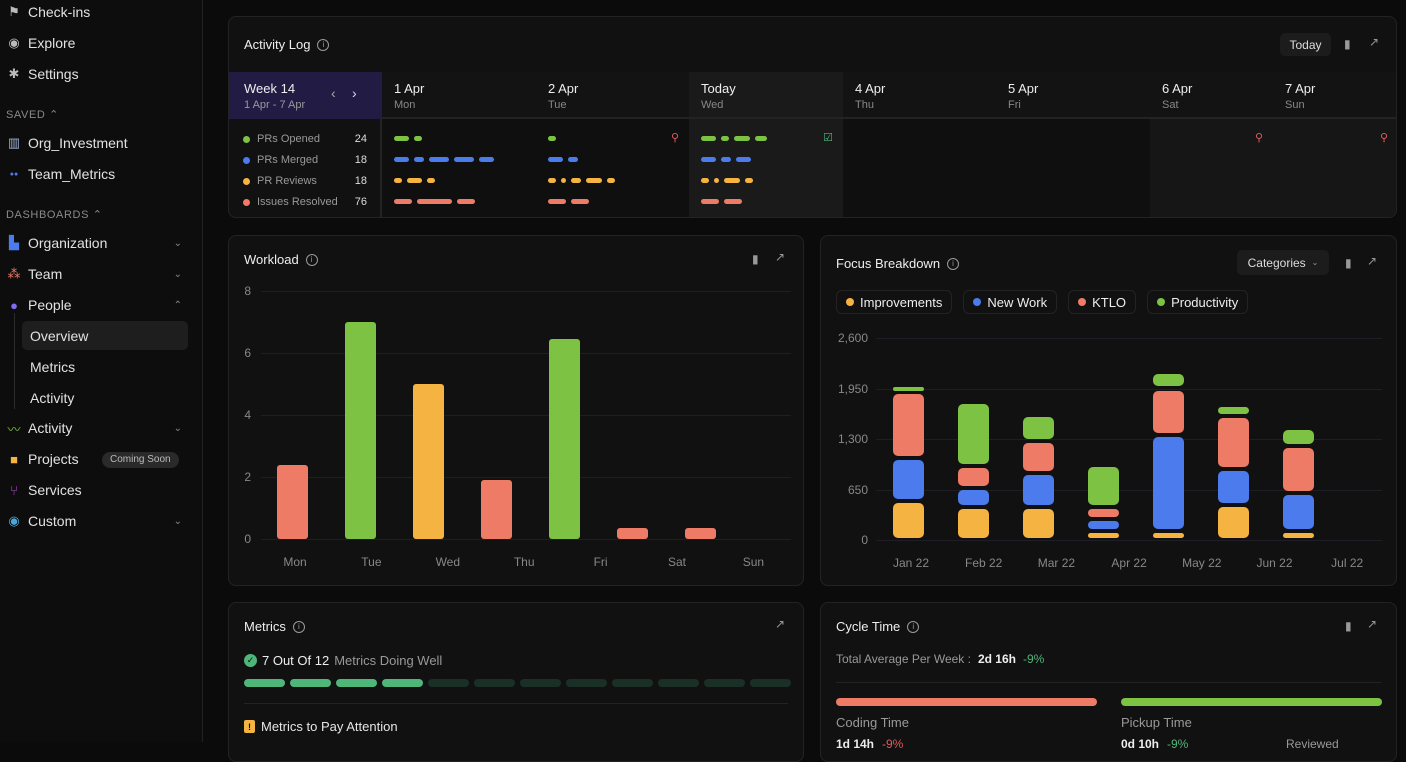  What do you see at coordinates (354, 93) in the screenshot?
I see `next-week-button: ›` at bounding box center [354, 93].